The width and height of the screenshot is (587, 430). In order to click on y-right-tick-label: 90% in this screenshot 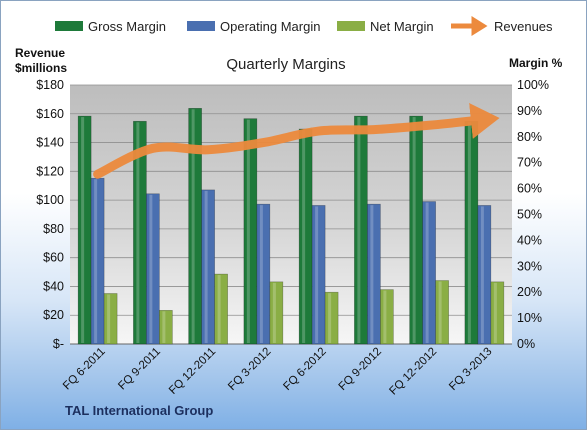, I will do `click(529, 111)`.